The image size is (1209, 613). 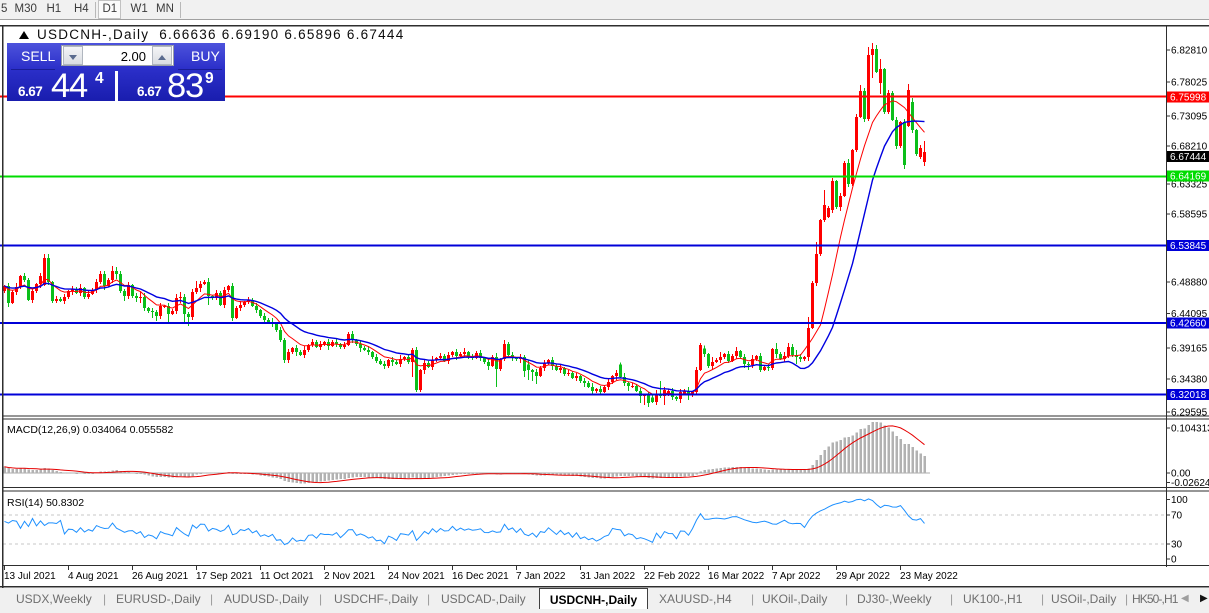 What do you see at coordinates (224, 576) in the screenshot?
I see `svg-text: 17 Sep 2021` at bounding box center [224, 576].